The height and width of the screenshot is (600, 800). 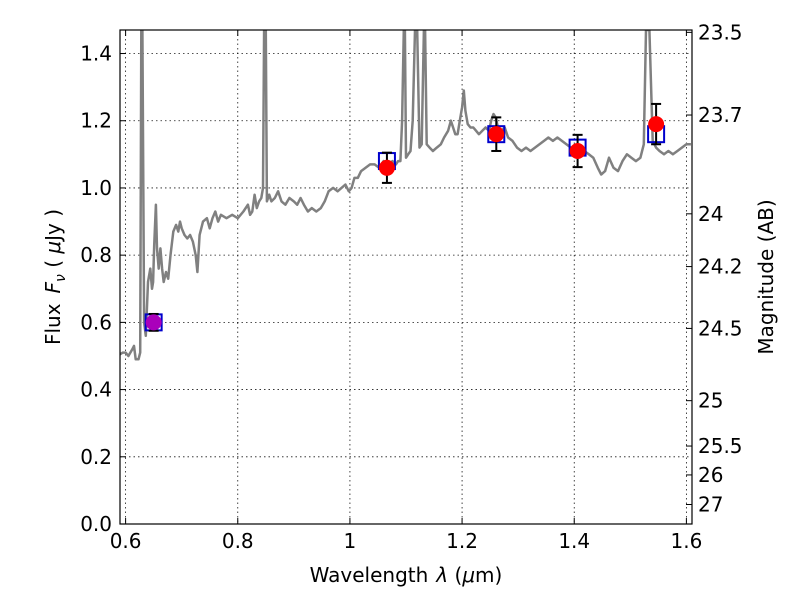 I want to click on y-axis-left: 0.0 0.2 0.4 0.6 0.8 1.0 1.2 1.4, so click(x=103, y=289).